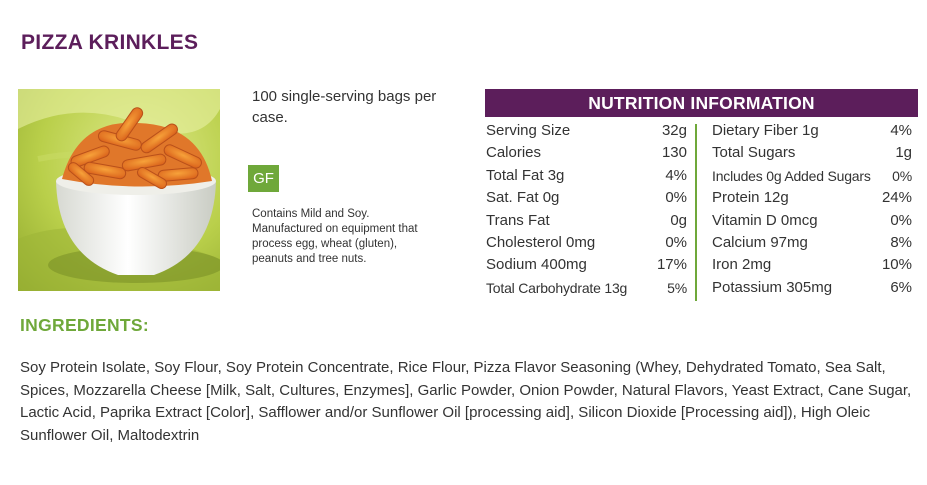  I want to click on nutrition-row: Includes 0g Added Sugars 0%, so click(812, 176).